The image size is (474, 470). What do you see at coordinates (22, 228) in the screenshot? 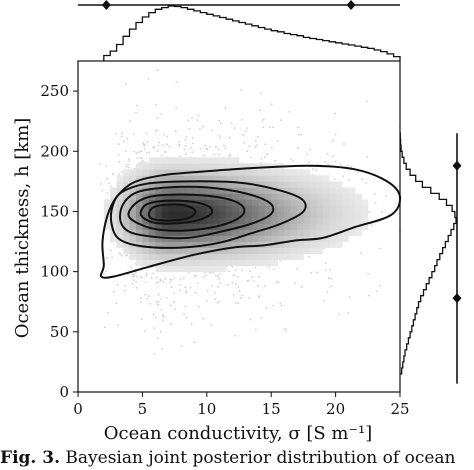
I see `y-axis-label: Ocean thickness, h [km]` at bounding box center [22, 228].